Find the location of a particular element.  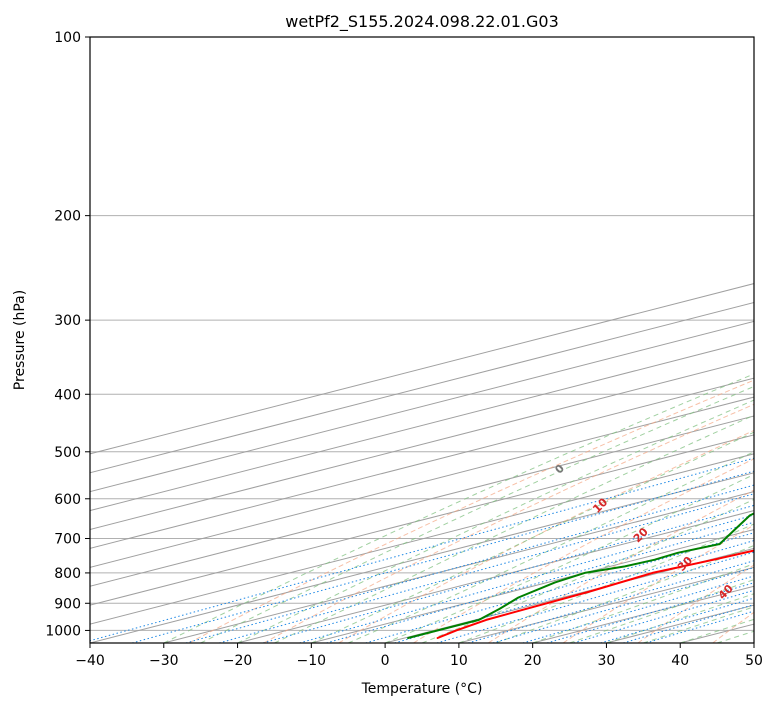

y-tick-label: 800 is located at coordinates (67, 574).